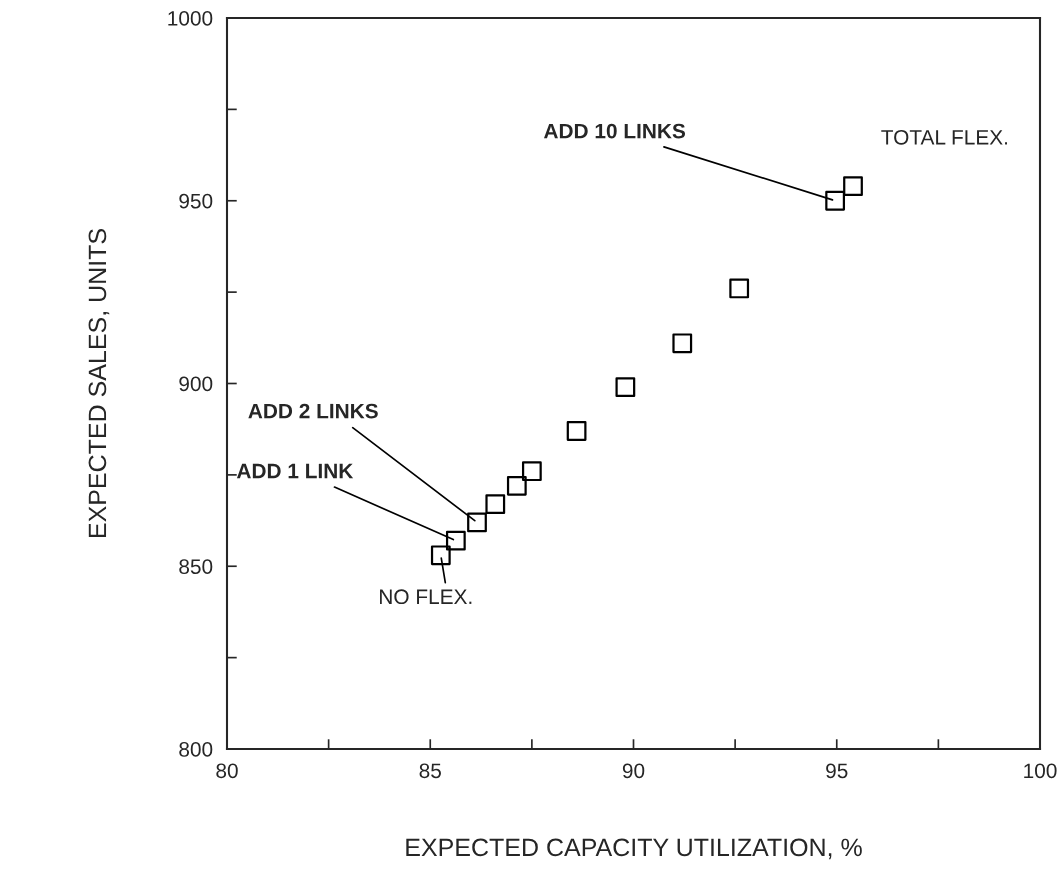  I want to click on y-tick-label: 950, so click(196, 201).